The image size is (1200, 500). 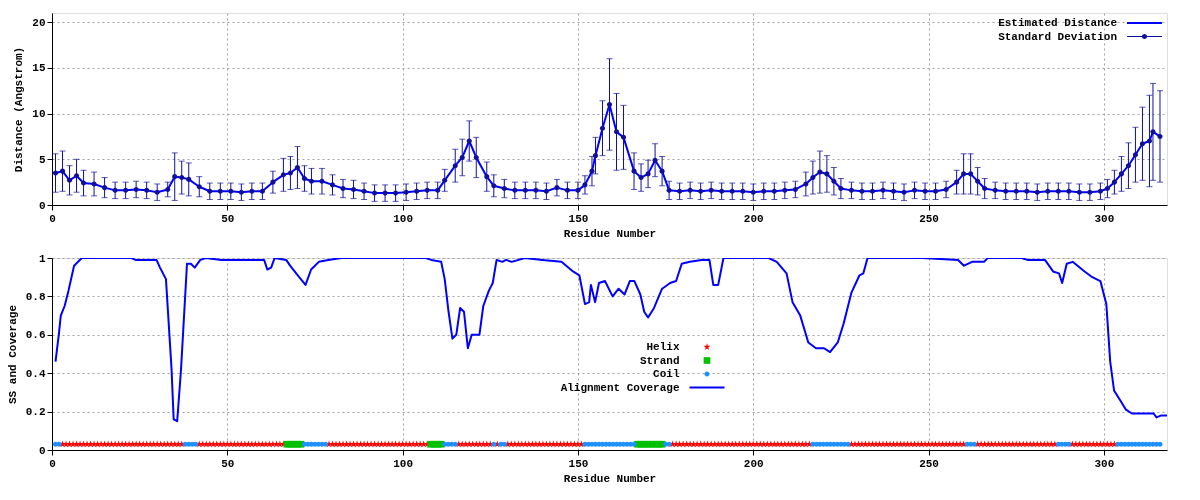 I want to click on legend-label: Alignment Coverage, so click(x=620, y=387).